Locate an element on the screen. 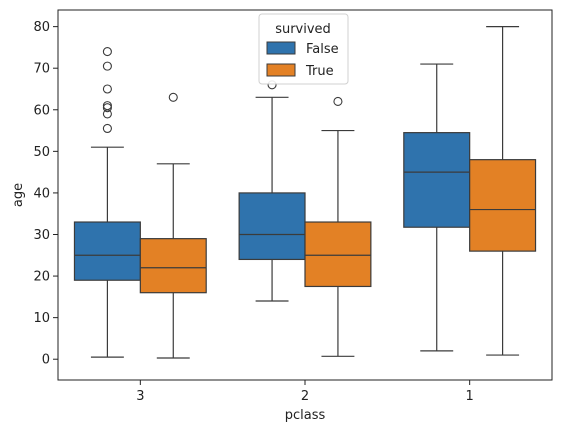 This screenshot has width=562, height=432. legend: survived False True is located at coordinates (303, 49).